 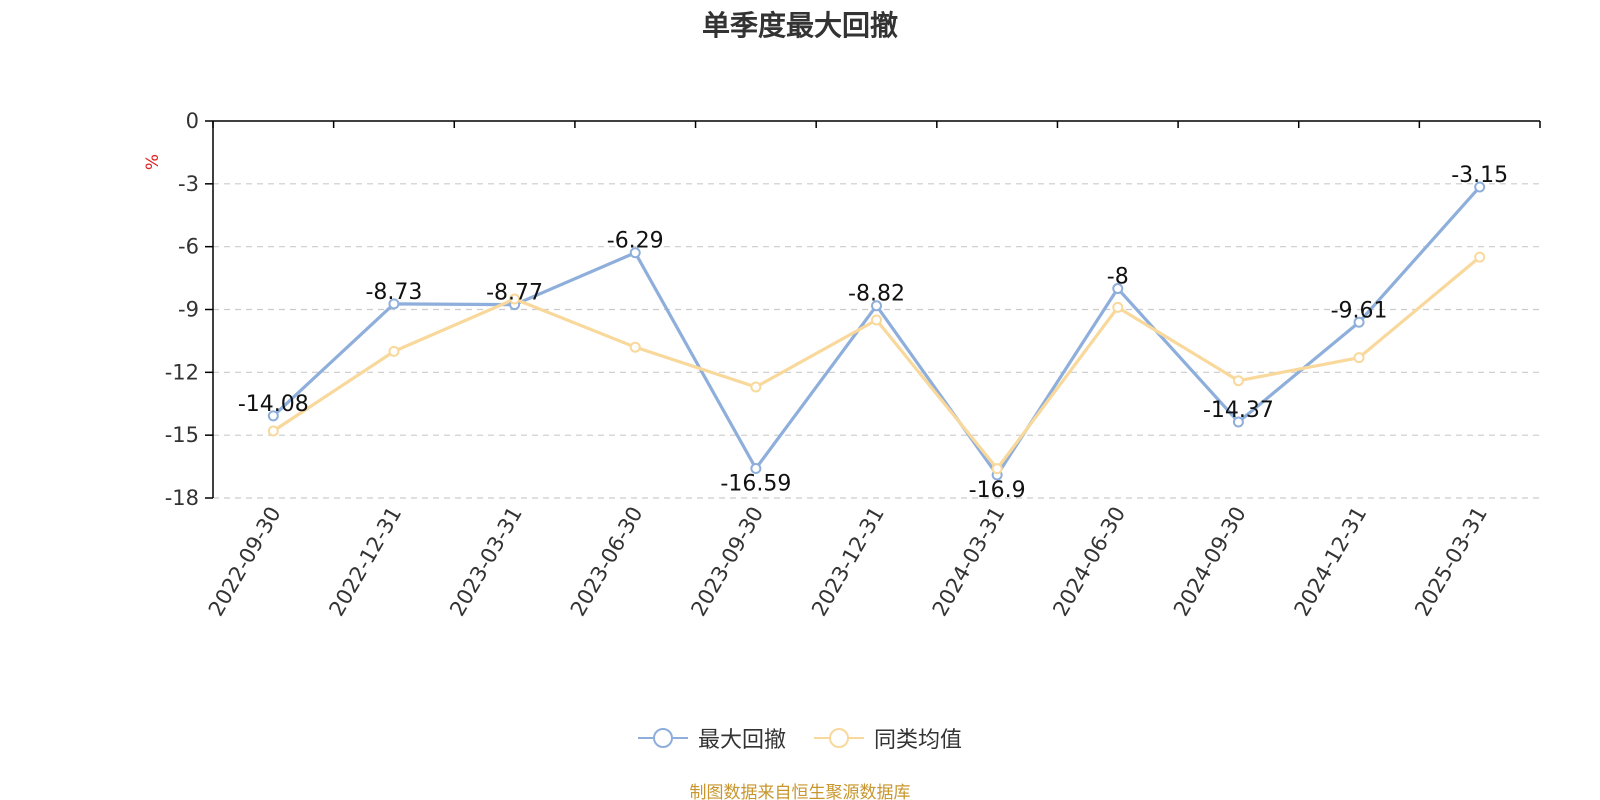 What do you see at coordinates (876, 294) in the screenshot?
I see `data-label: -8.82` at bounding box center [876, 294].